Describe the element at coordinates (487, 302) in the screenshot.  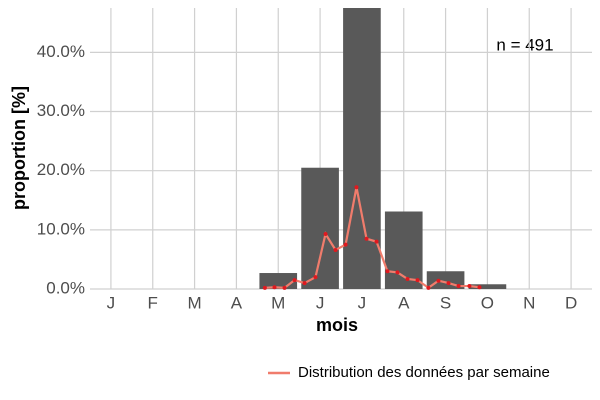
I see `x-tick-label: O` at that location.